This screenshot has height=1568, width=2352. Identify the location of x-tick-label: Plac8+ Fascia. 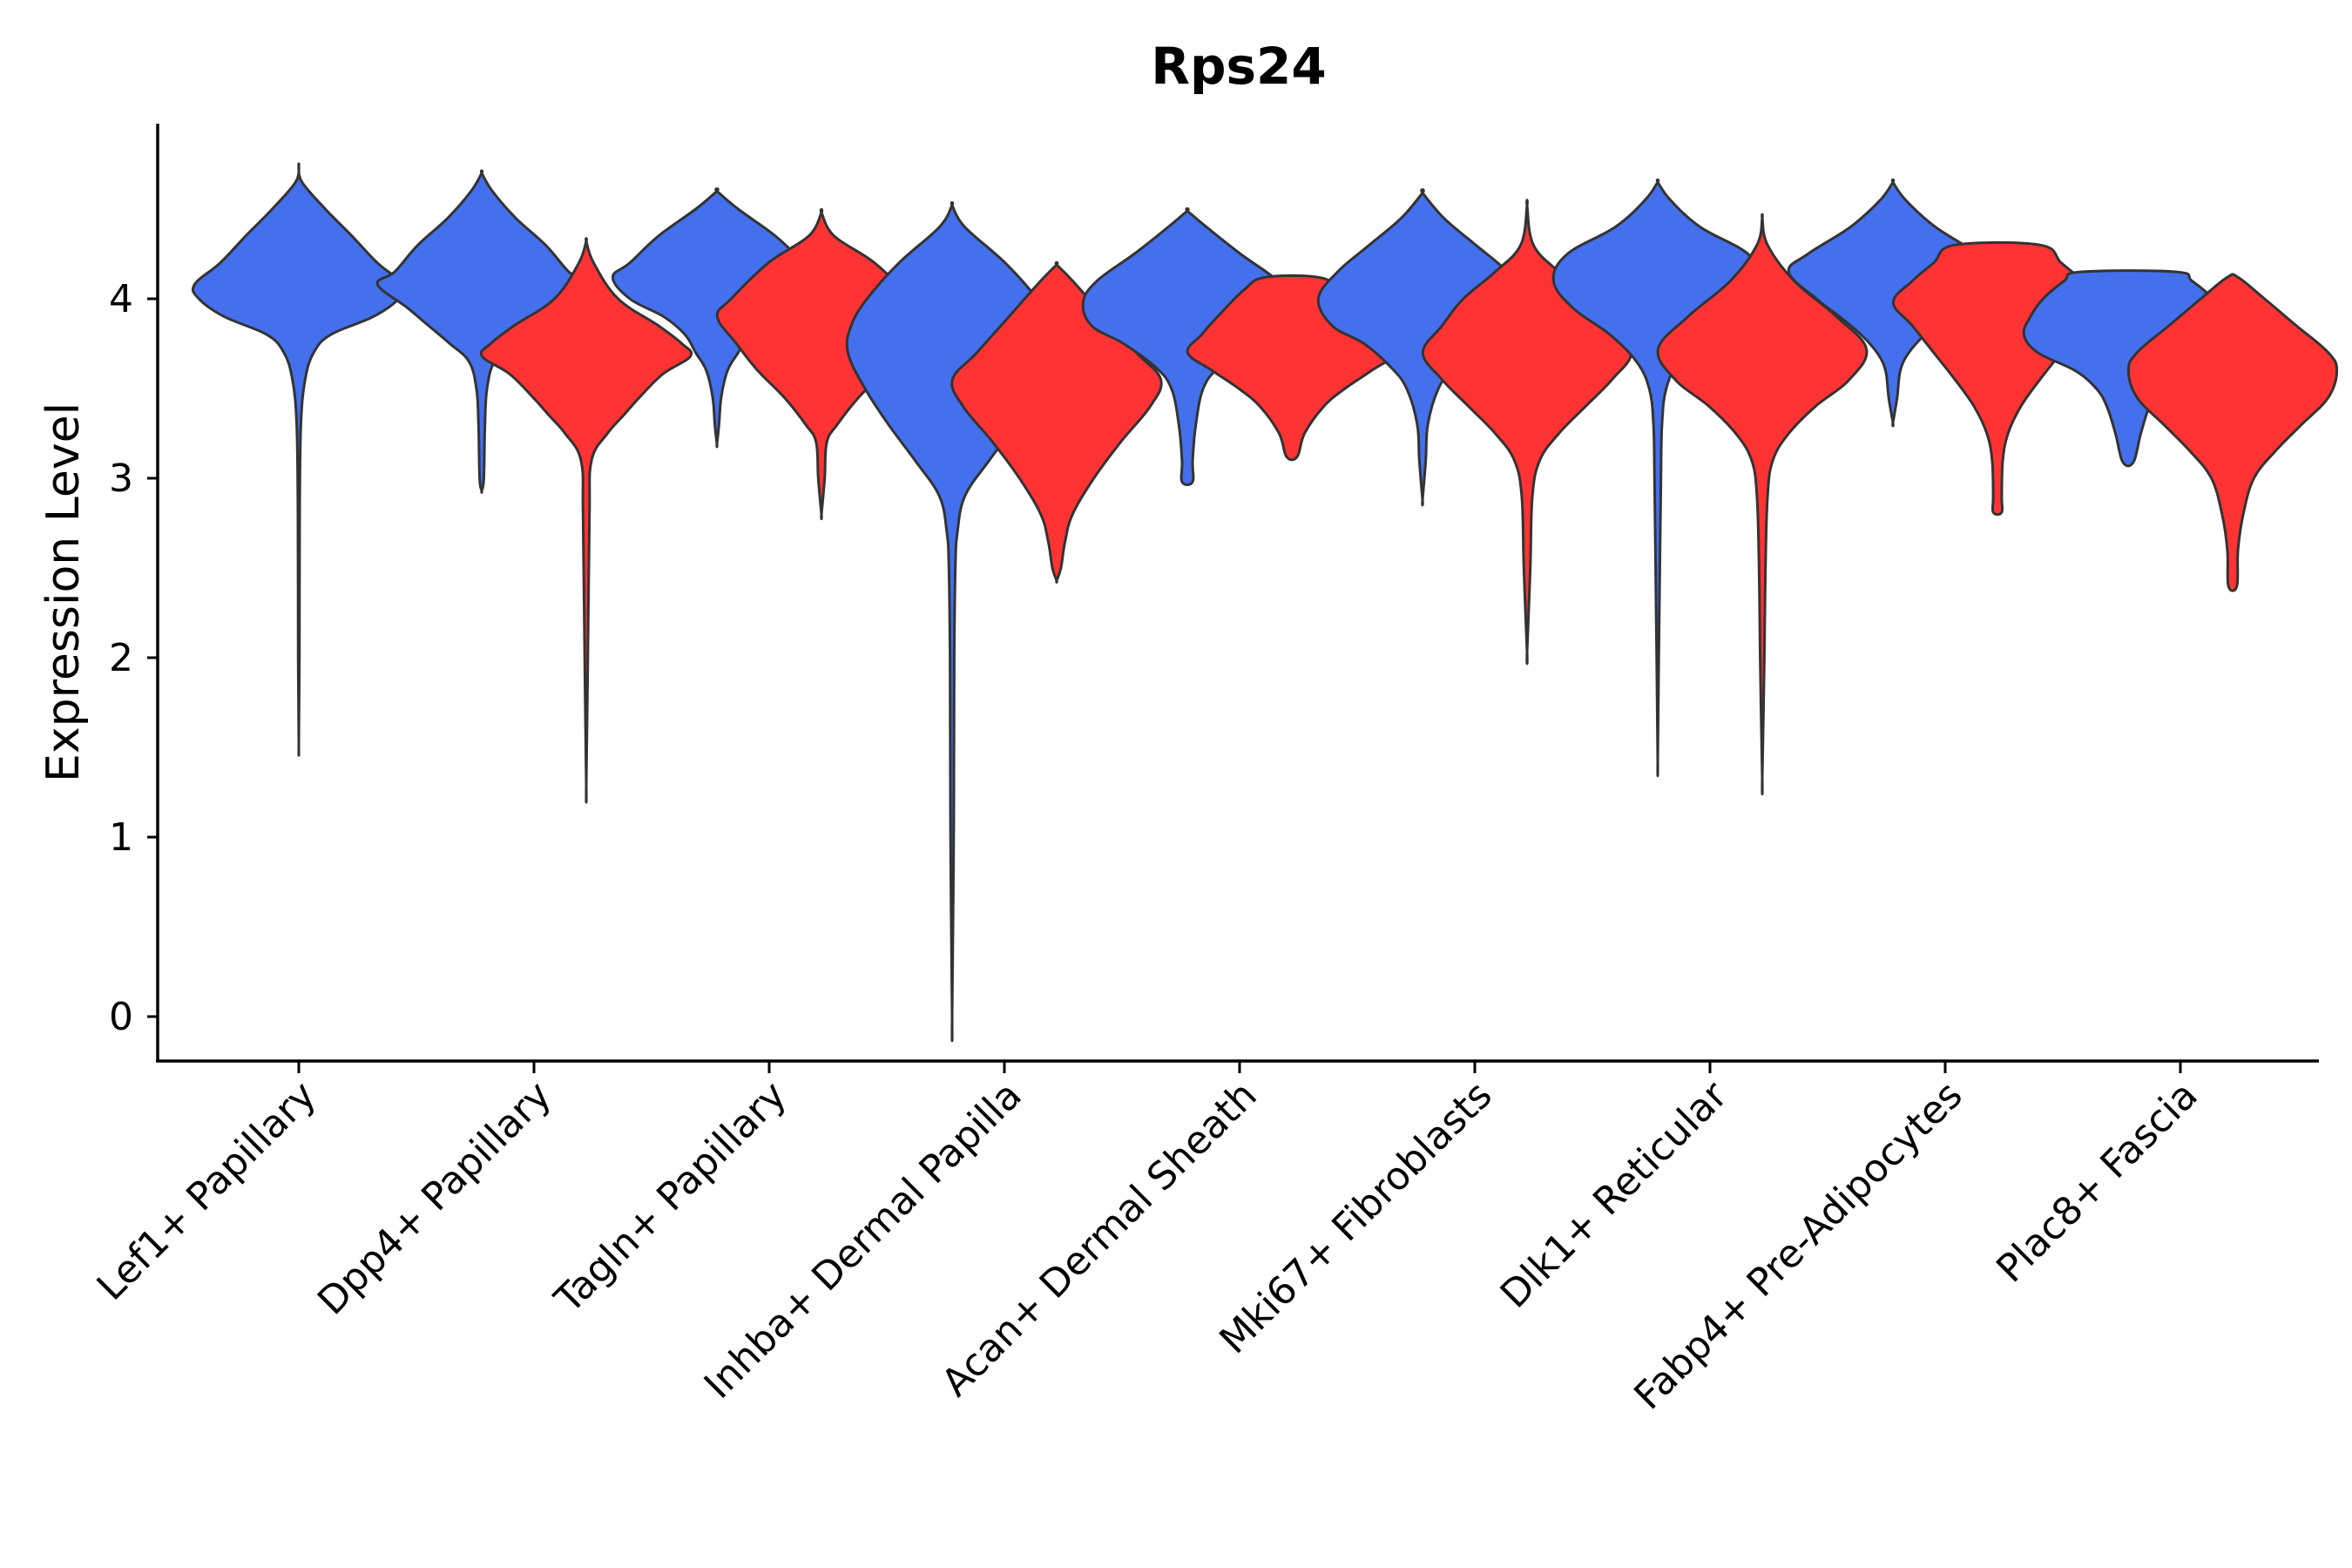
(2097, 1182).